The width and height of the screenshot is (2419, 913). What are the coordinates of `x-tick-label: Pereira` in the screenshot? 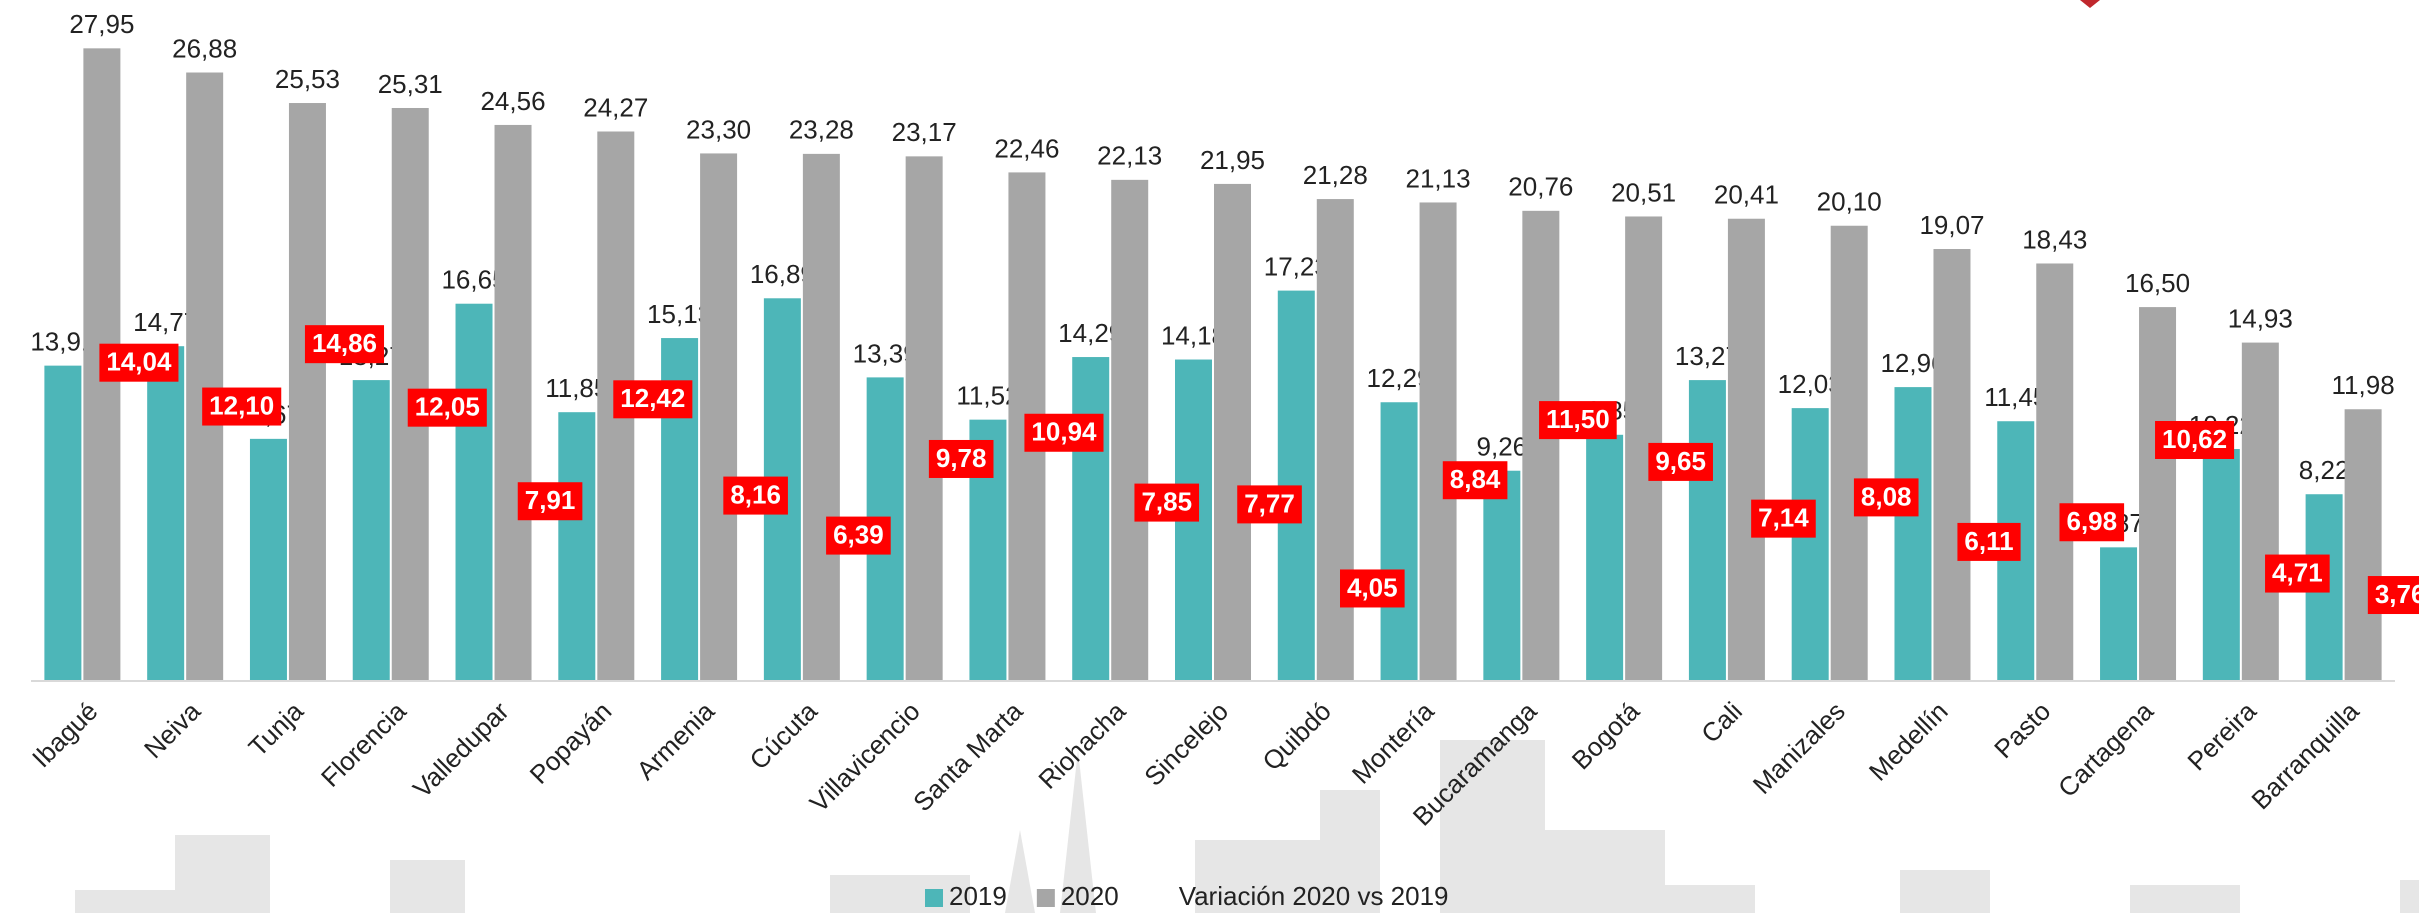 It's located at (2221, 736).